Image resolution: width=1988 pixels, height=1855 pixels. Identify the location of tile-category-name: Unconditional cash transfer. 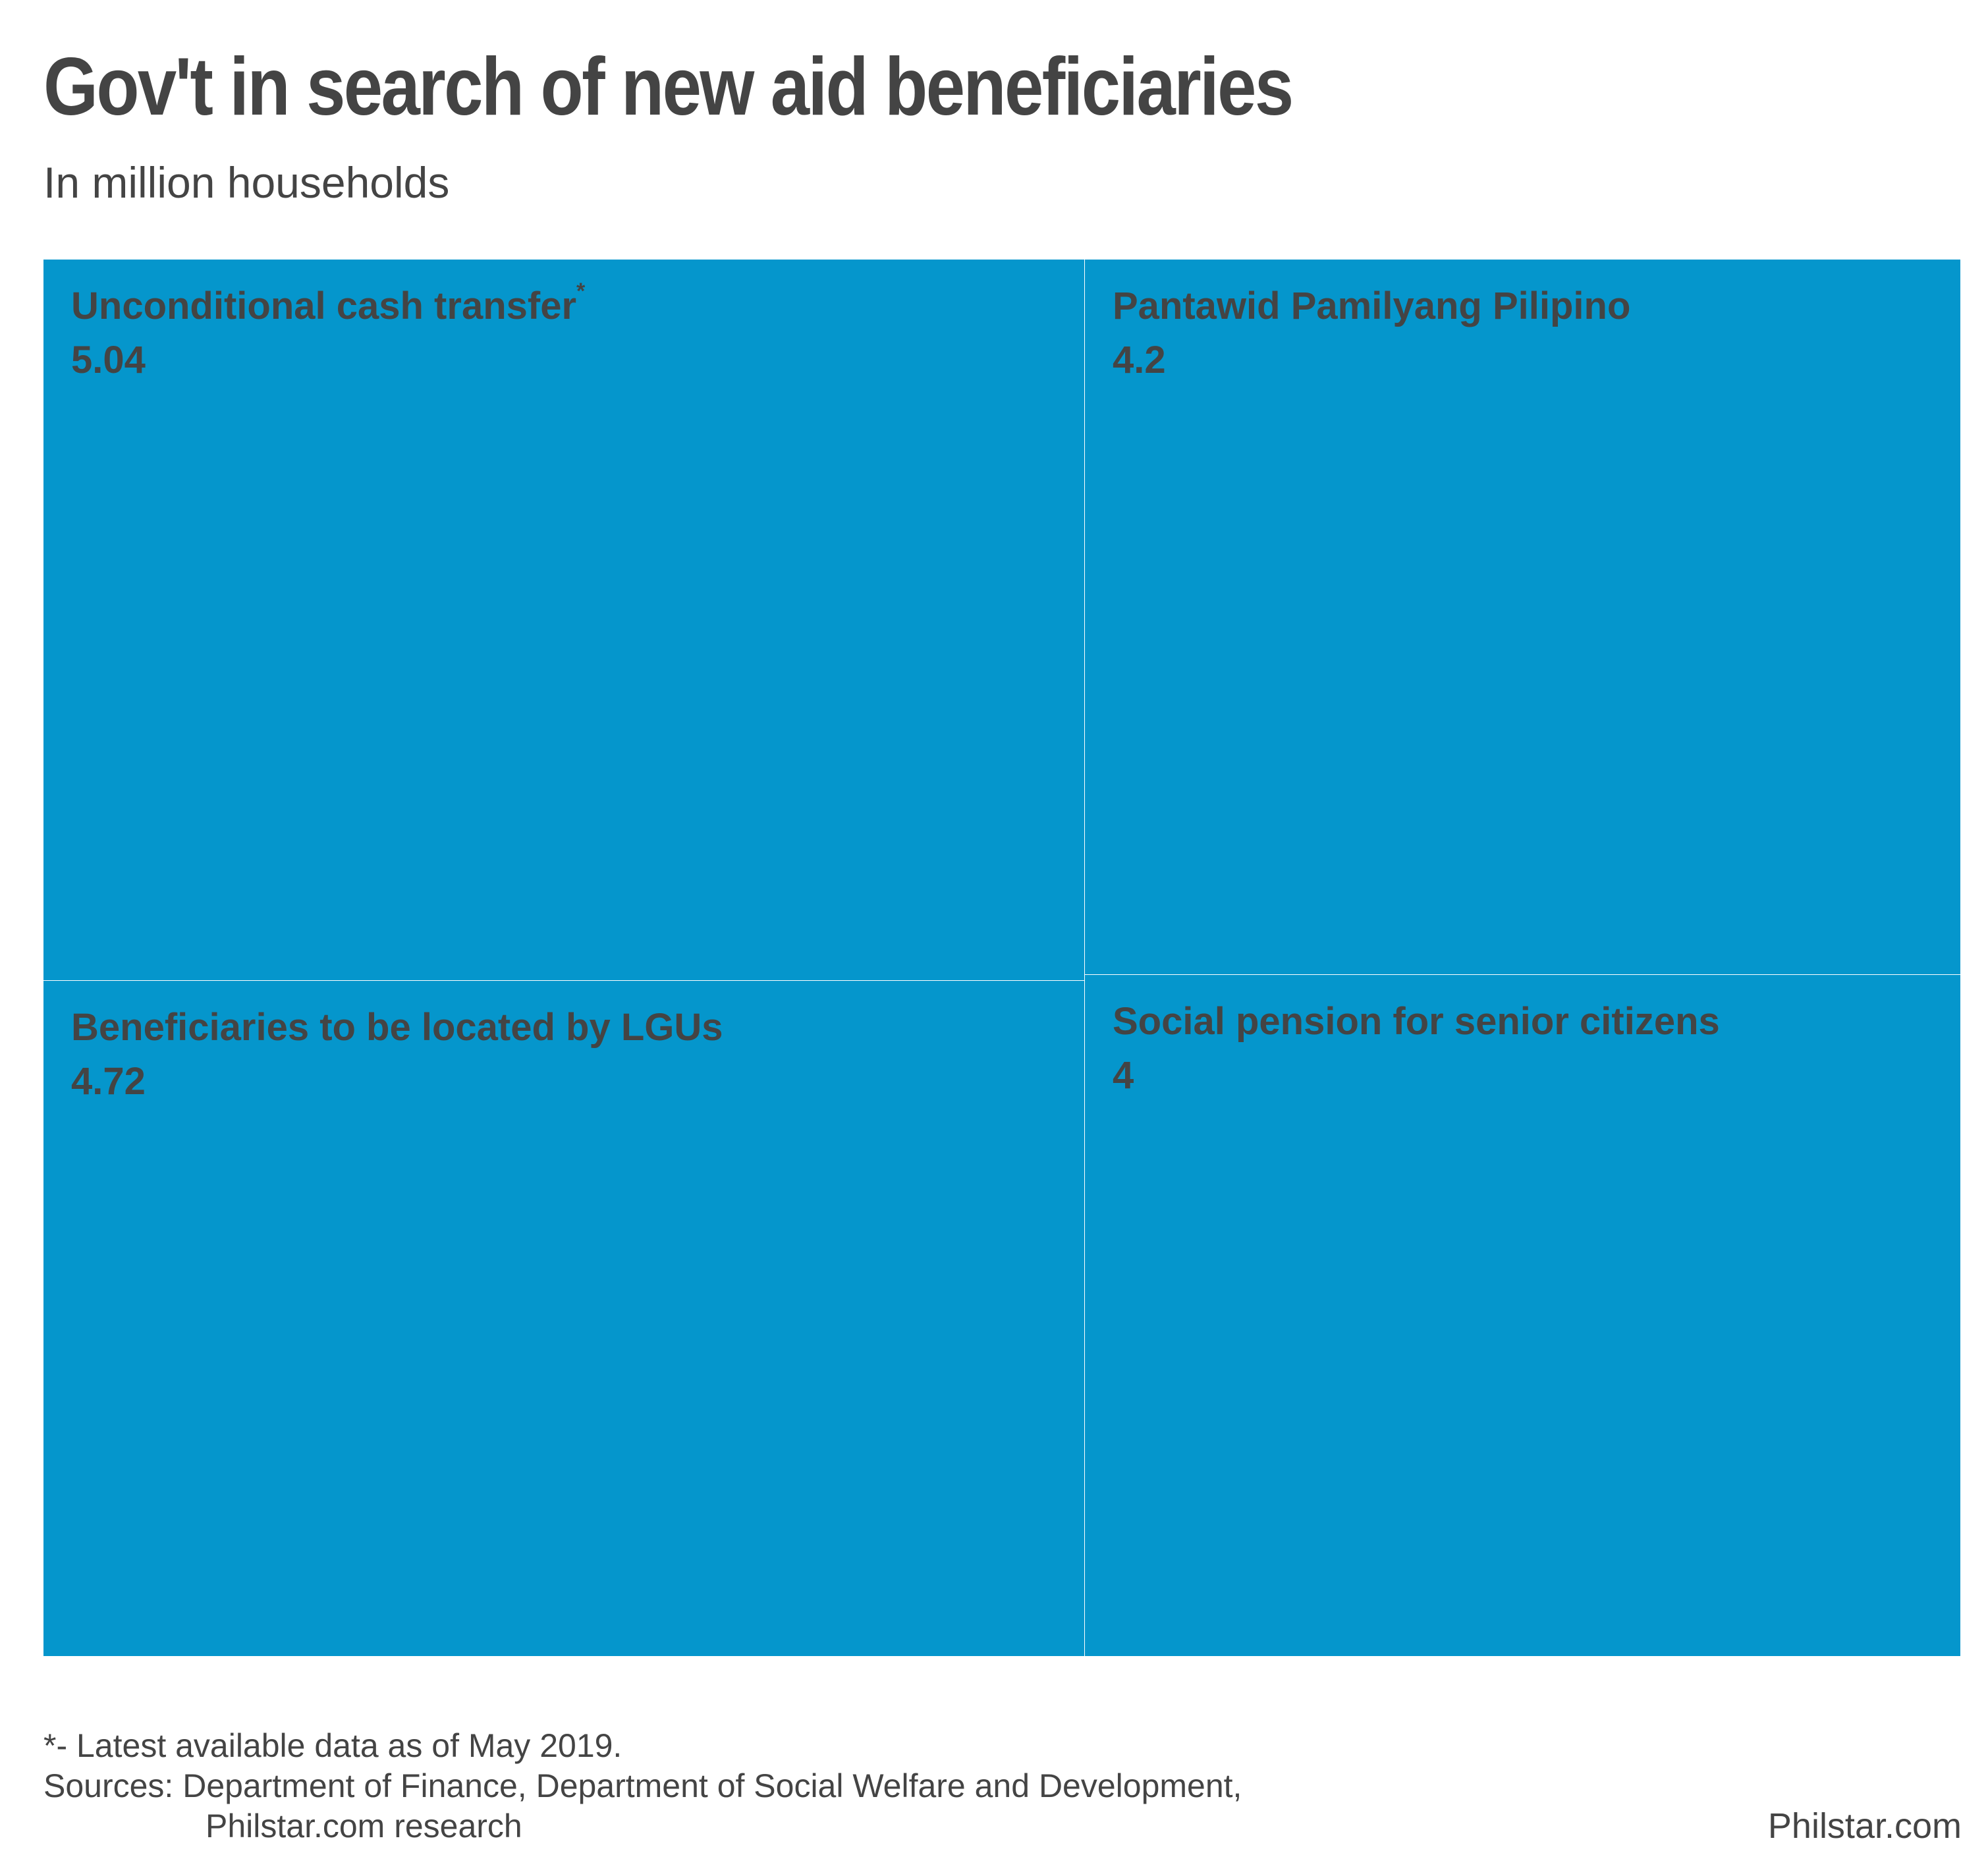
(324, 306).